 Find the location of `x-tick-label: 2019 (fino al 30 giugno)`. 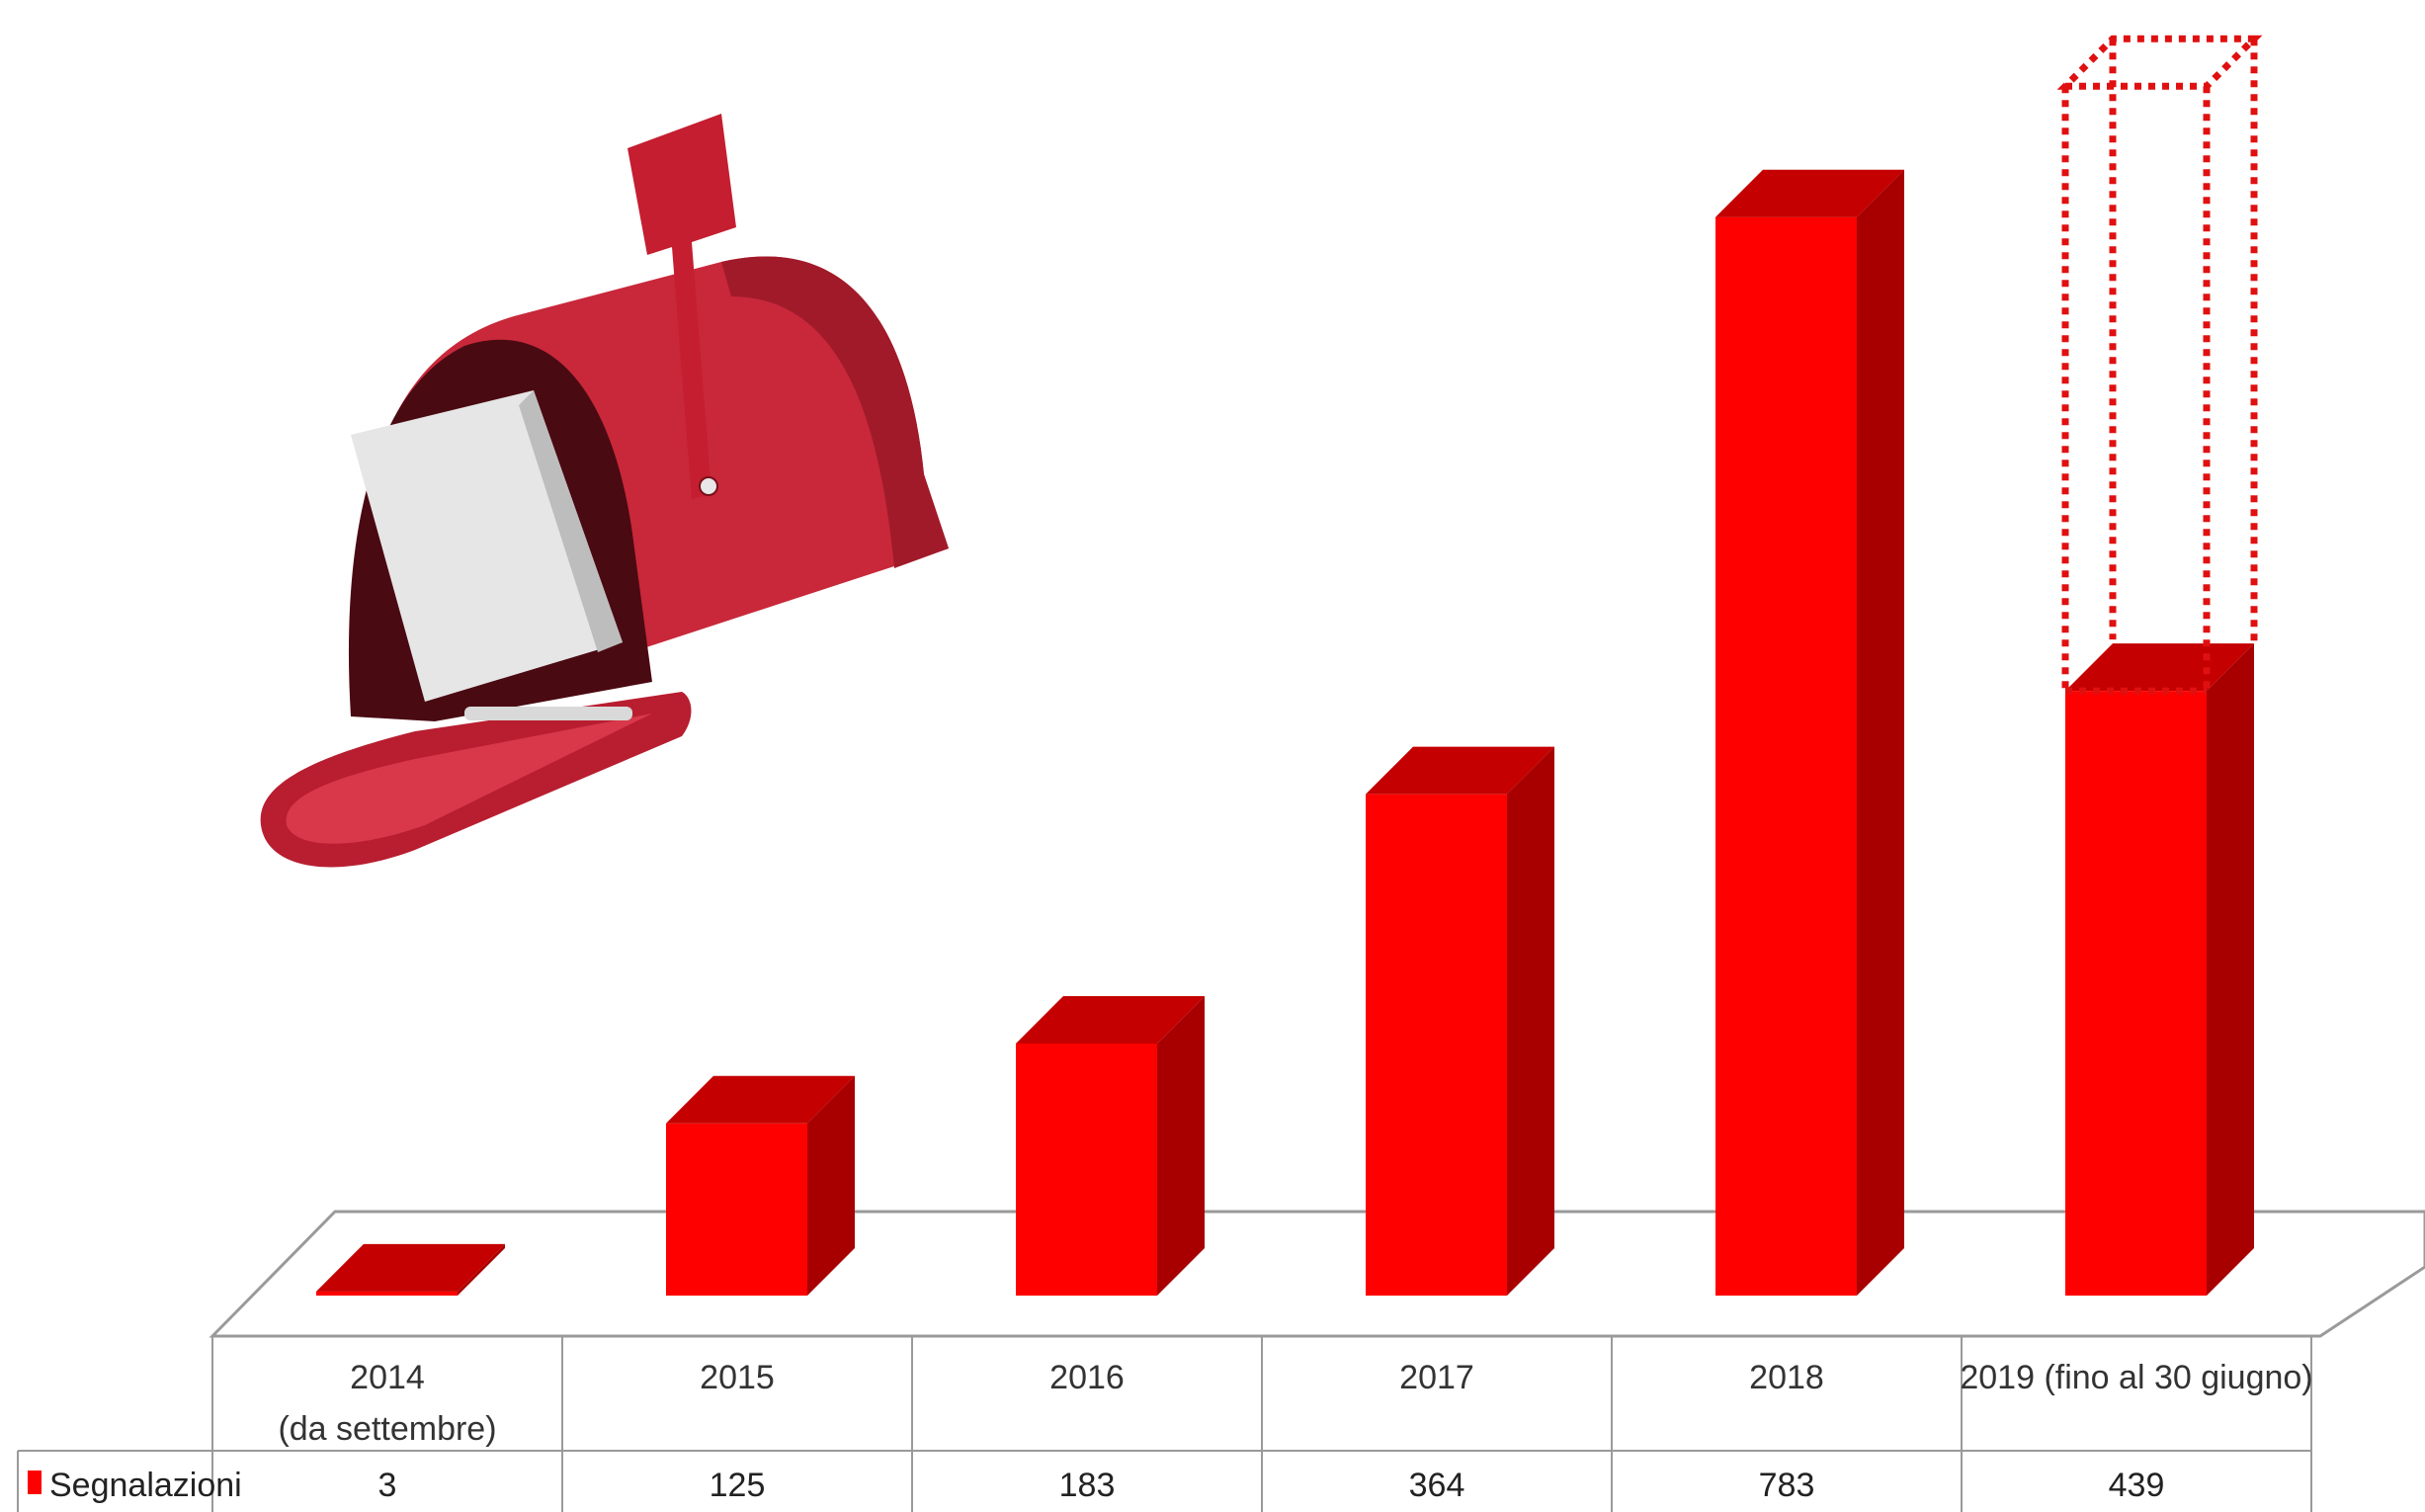

x-tick-label: 2019 (fino al 30 giugno) is located at coordinates (2136, 1377).